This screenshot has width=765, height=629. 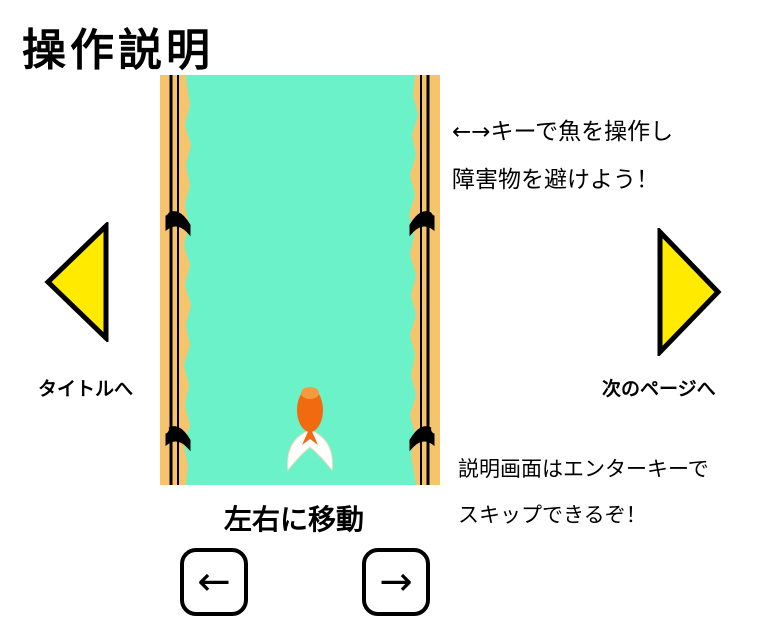 I want to click on skip-note: 説明画面はエンターキーで スキップできるぞ！, so click(x=583, y=492).